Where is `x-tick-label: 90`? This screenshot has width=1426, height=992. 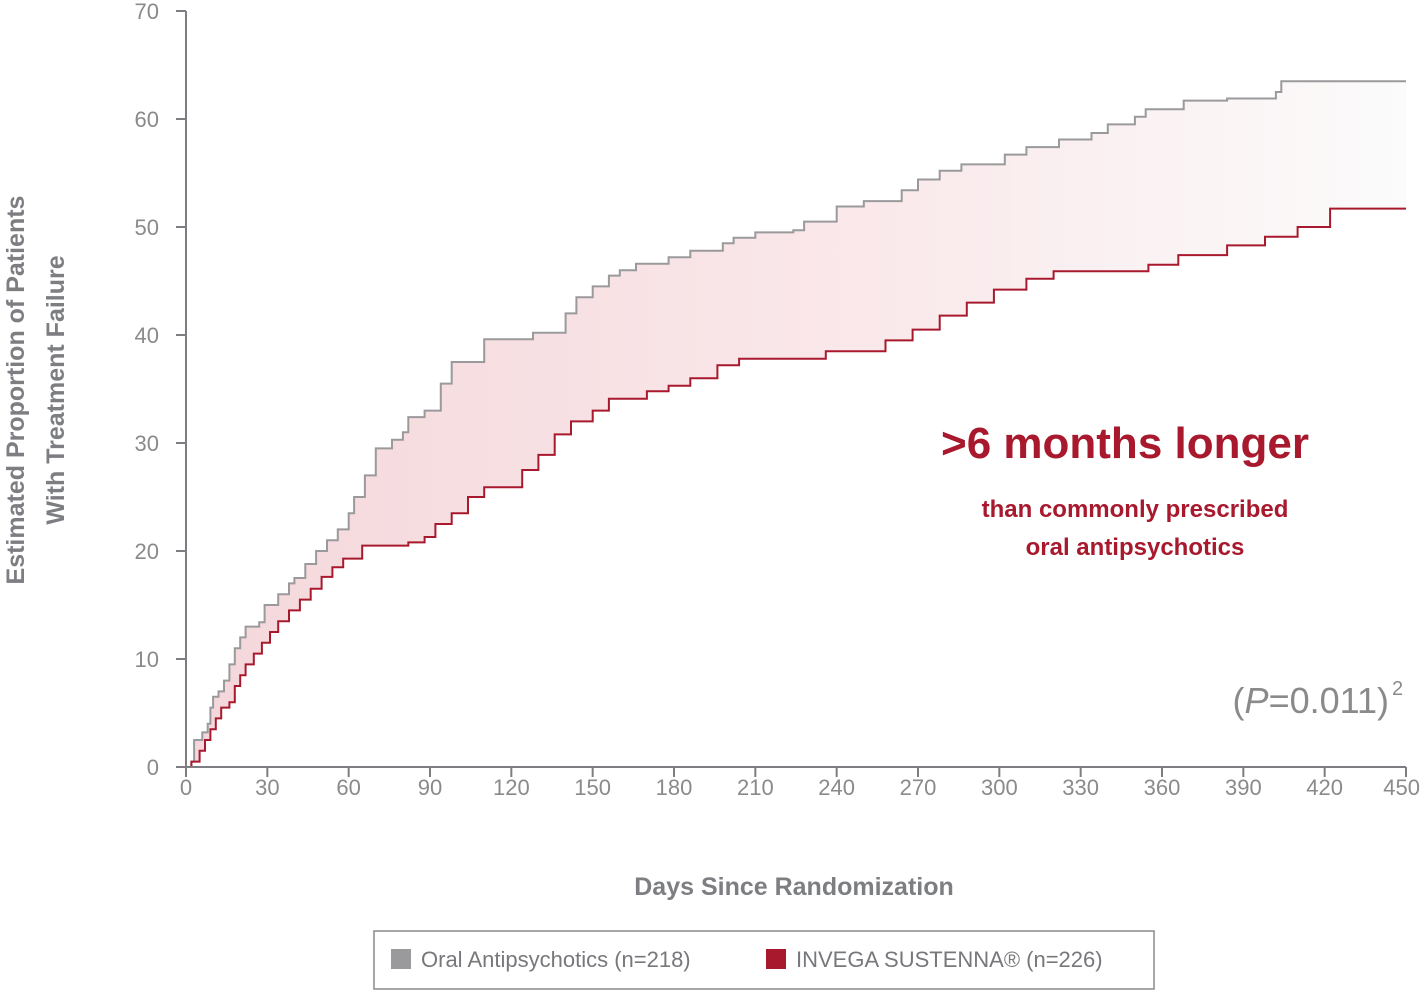 x-tick-label: 90 is located at coordinates (430, 787).